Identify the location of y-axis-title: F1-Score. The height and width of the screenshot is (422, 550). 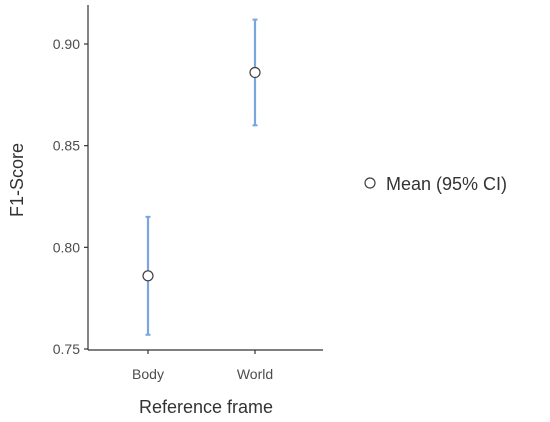
(17, 180).